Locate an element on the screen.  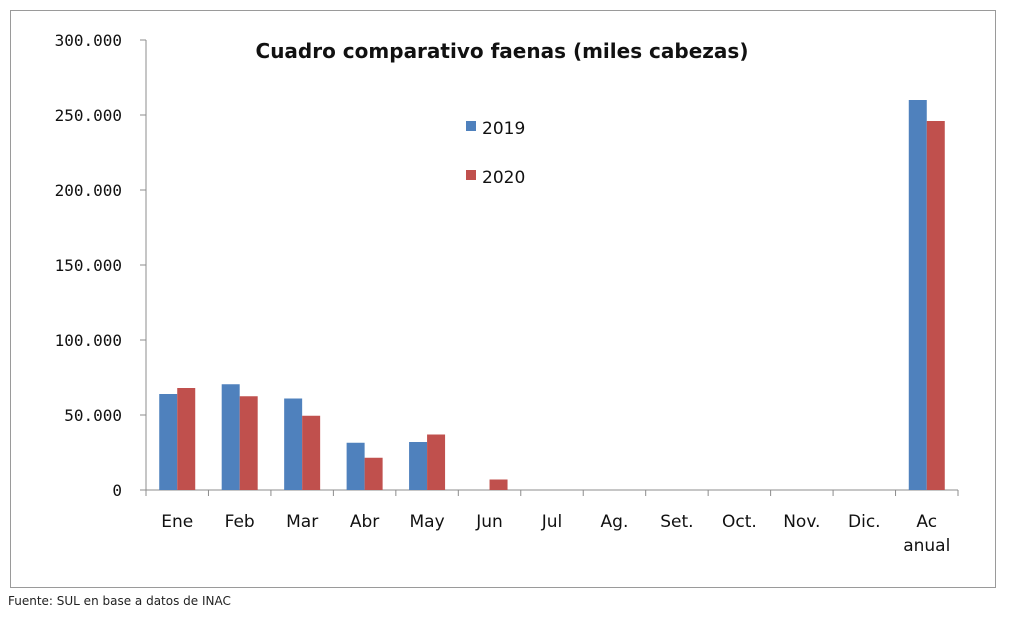
bar-2019-ene is located at coordinates (168, 442).